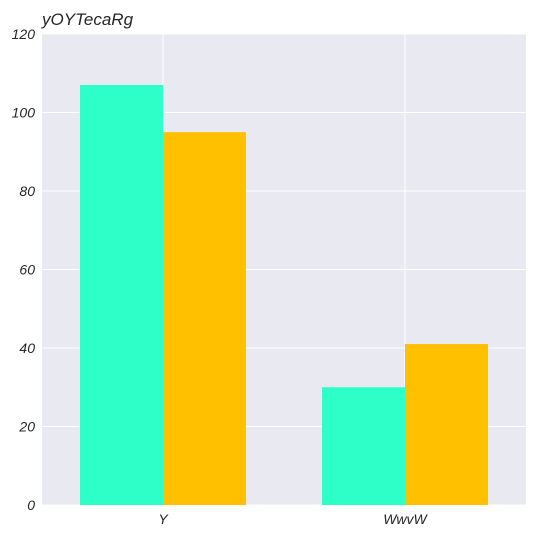  Describe the element at coordinates (27, 191) in the screenshot. I see `y-tick-label: 80` at that location.